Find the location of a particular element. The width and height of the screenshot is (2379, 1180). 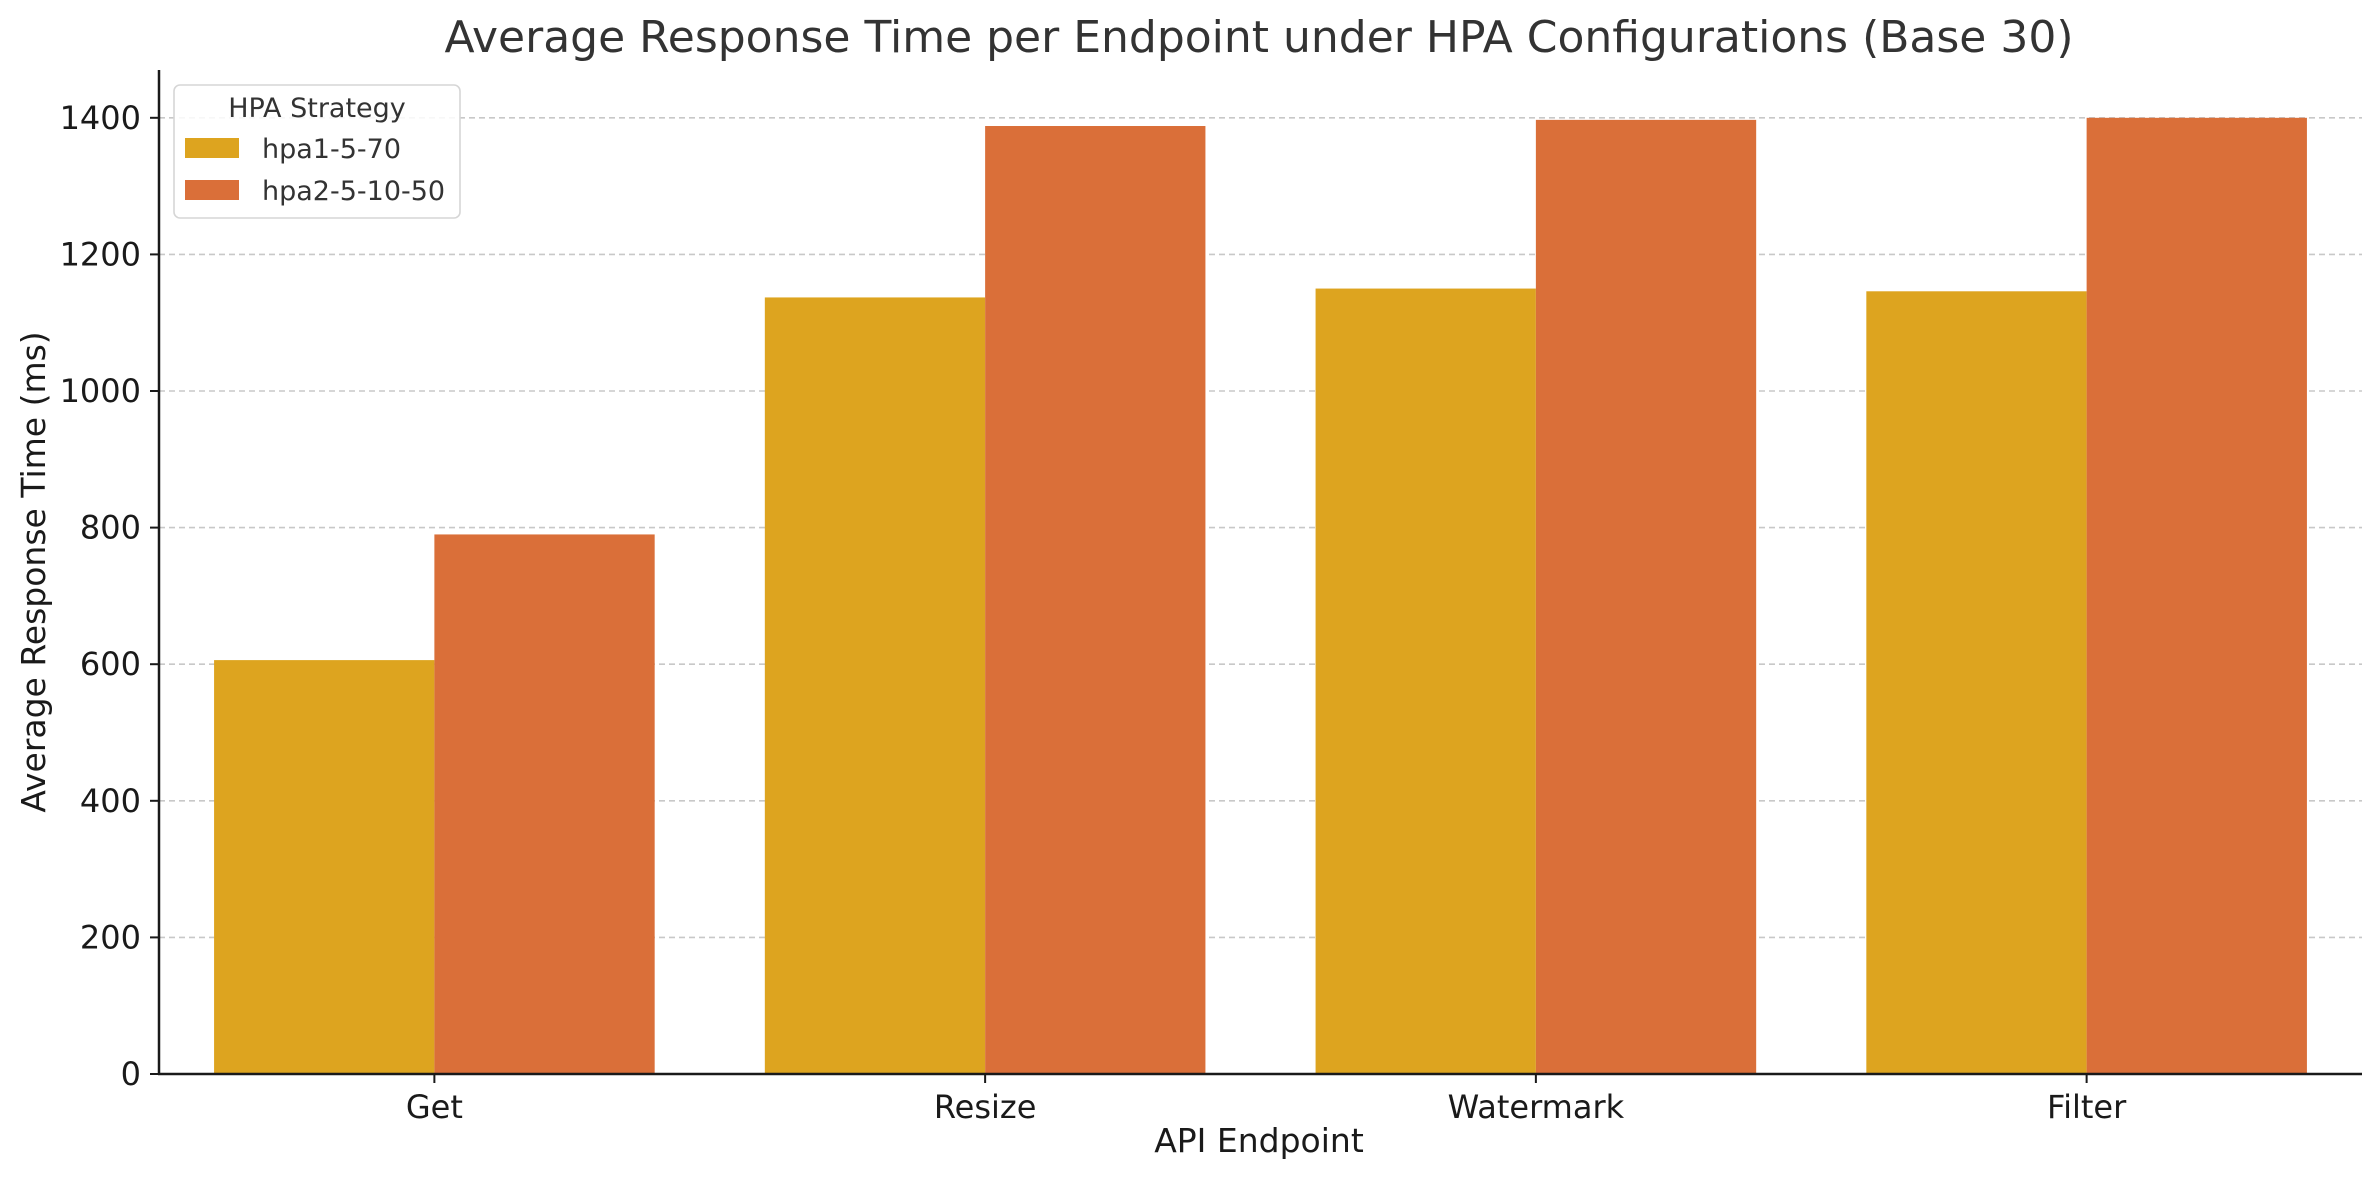

bar-hpa1-5-70-get is located at coordinates (324, 867).